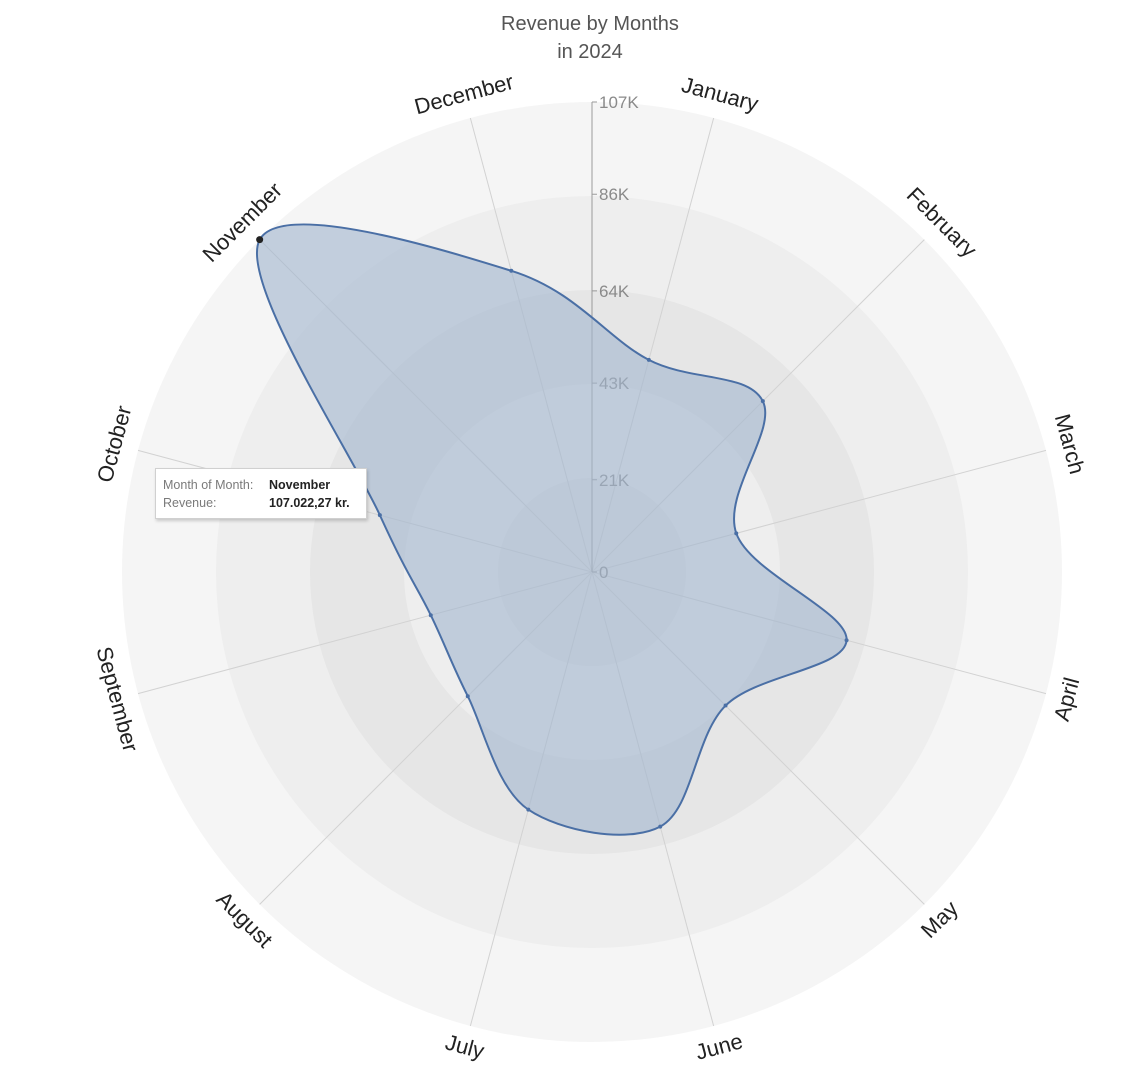 The image size is (1135, 1073). Describe the element at coordinates (190, 503) in the screenshot. I see `tooltip-revenue-key: Revenue:` at that location.